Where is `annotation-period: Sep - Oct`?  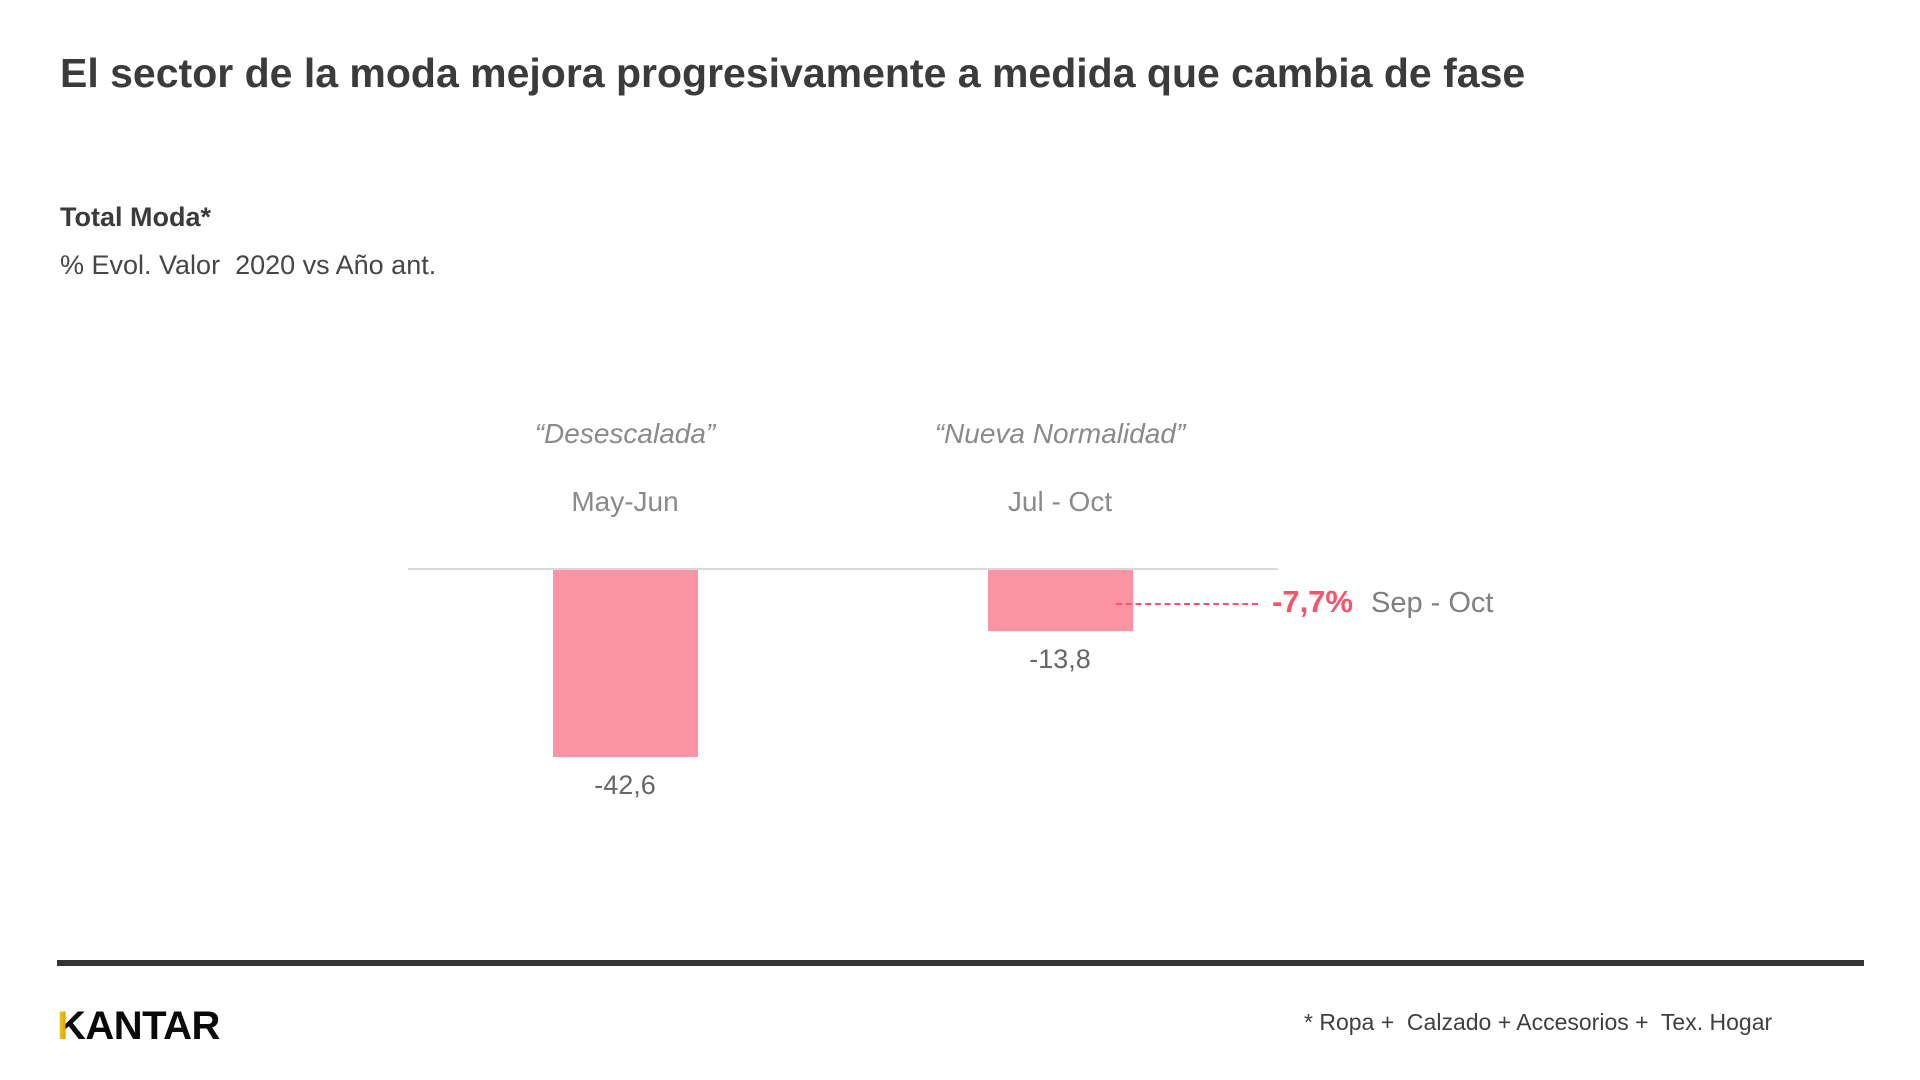
annotation-period: Sep - Oct is located at coordinates (1432, 603).